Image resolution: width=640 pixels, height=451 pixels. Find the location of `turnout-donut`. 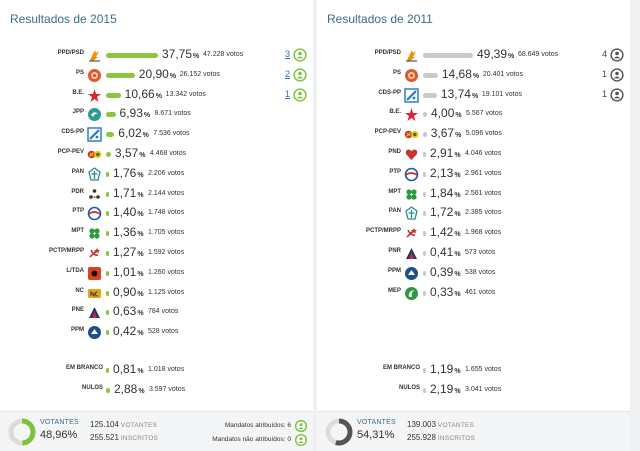

turnout-donut is located at coordinates (22, 432).